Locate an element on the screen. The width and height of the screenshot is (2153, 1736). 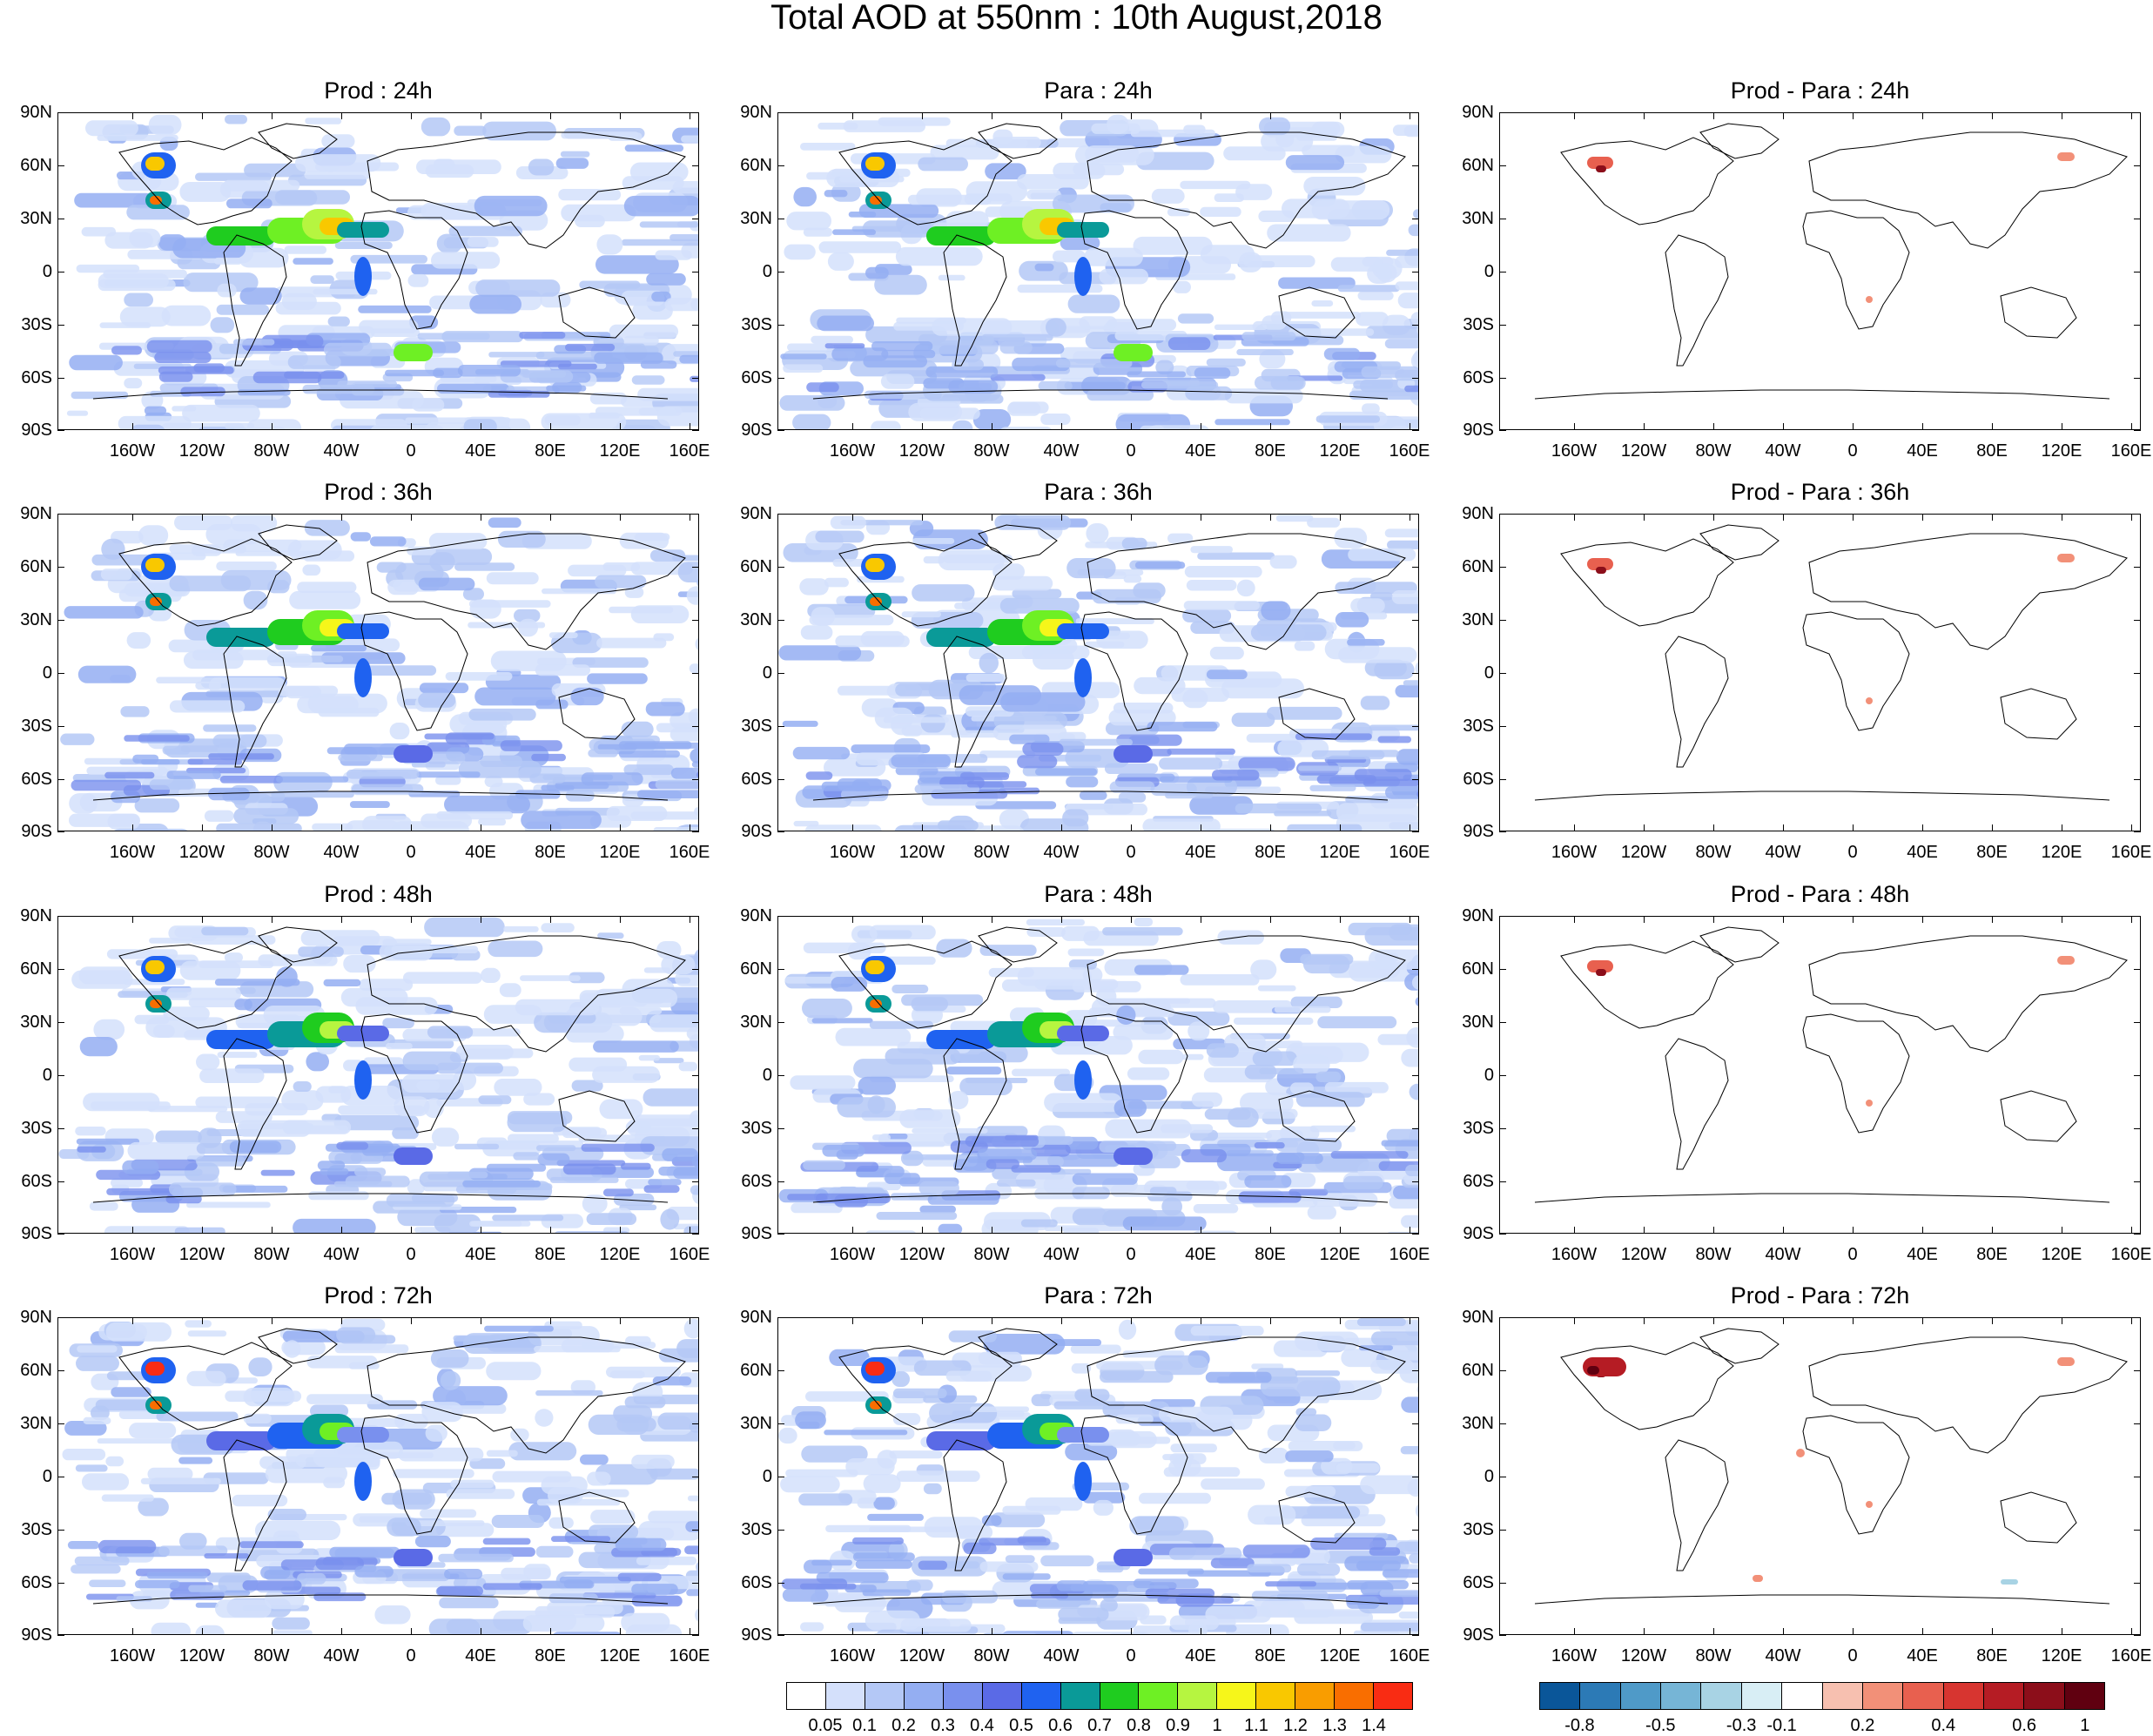
panel-title: Prod - Para : 48h is located at coordinates (1820, 894).